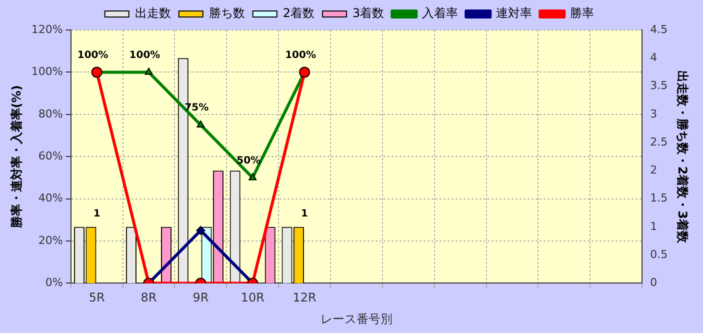 The image size is (703, 333). Describe the element at coordinates (514, 13) in the screenshot. I see `legend-label: 連対率` at that location.